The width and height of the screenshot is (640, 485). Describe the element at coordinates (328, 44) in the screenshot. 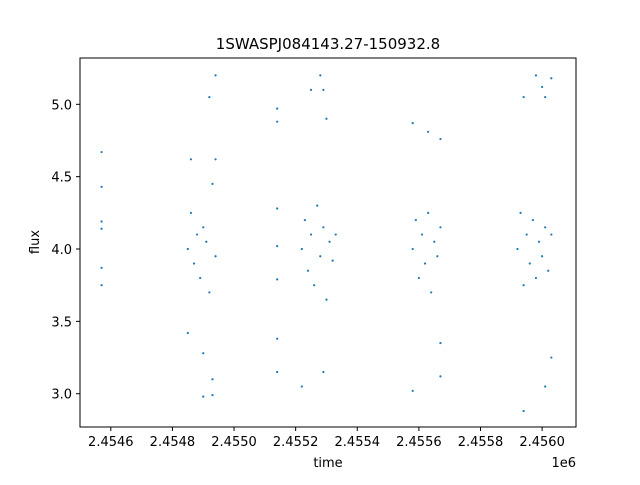

I see `chart-title: 1SWASPJ084143.27-150932.8` at that location.